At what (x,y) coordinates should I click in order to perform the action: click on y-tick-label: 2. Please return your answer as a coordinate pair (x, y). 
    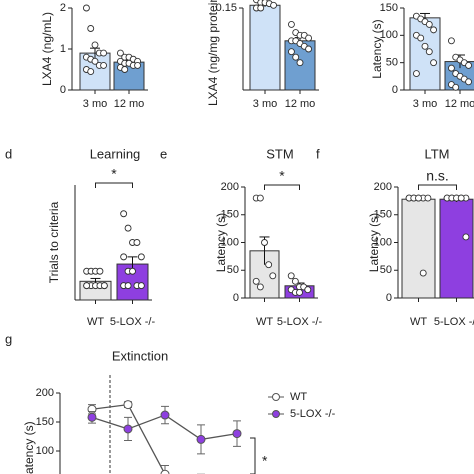
    Looking at the image, I should click on (63, 8).